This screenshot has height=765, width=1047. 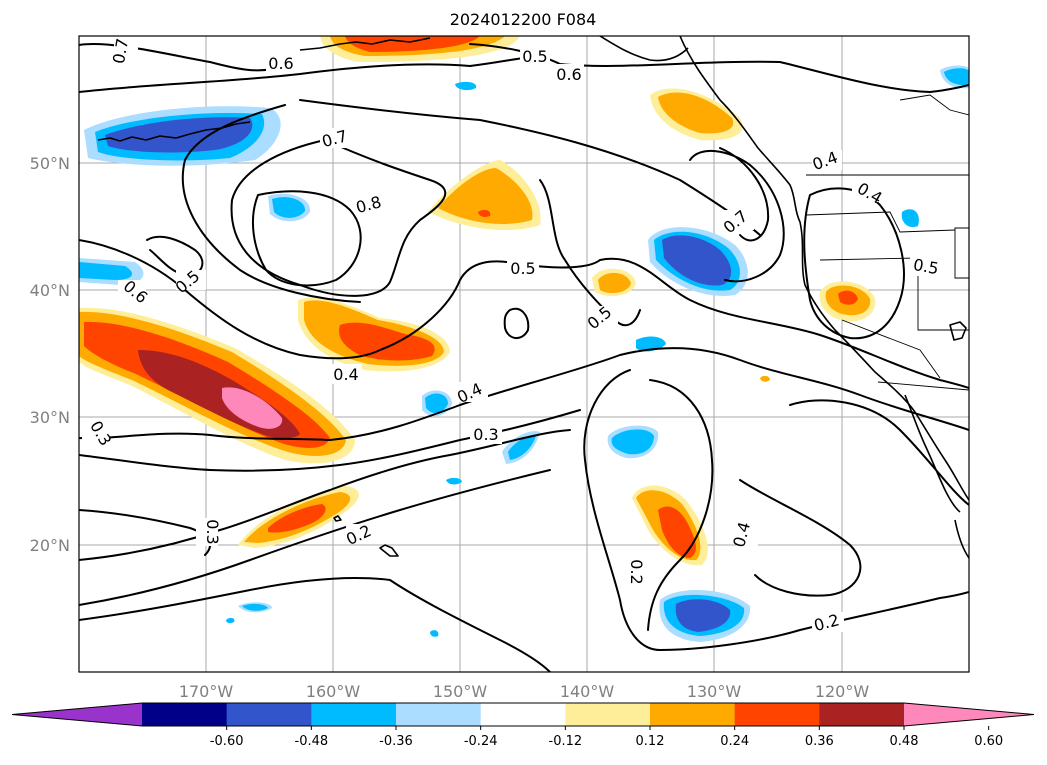 What do you see at coordinates (230, 620) in the screenshot?
I see `fill-tiny-blue-b` at bounding box center [230, 620].